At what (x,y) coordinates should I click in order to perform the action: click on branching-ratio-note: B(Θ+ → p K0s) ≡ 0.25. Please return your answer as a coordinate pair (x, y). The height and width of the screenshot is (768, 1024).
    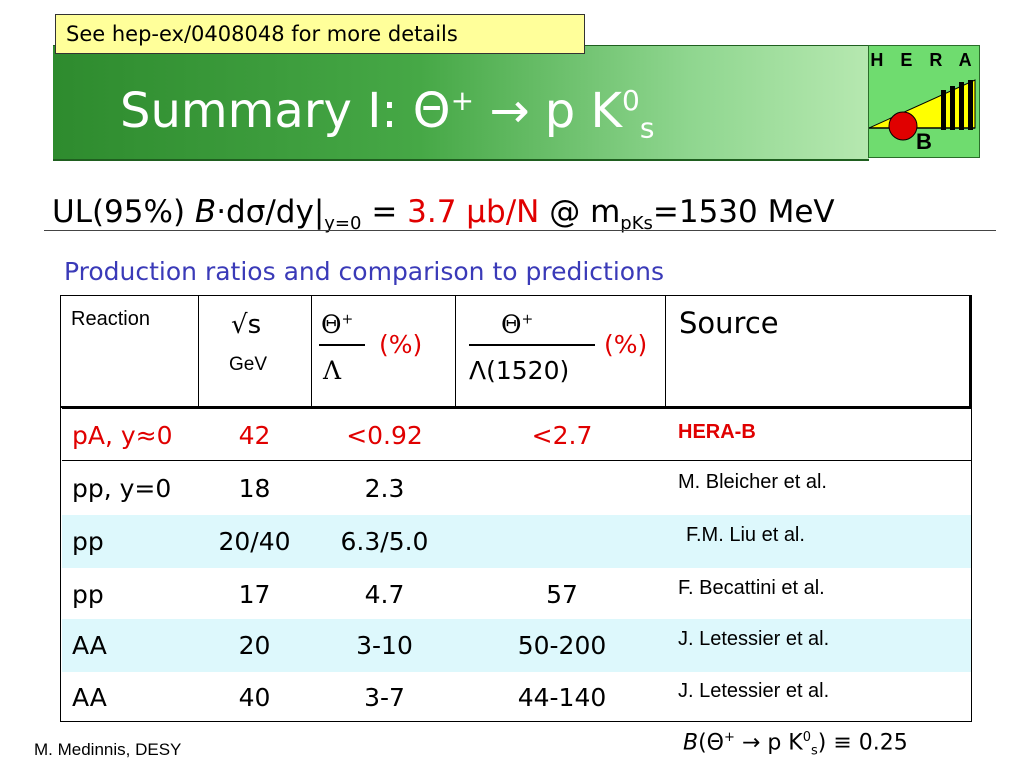
    Looking at the image, I should click on (795, 744).